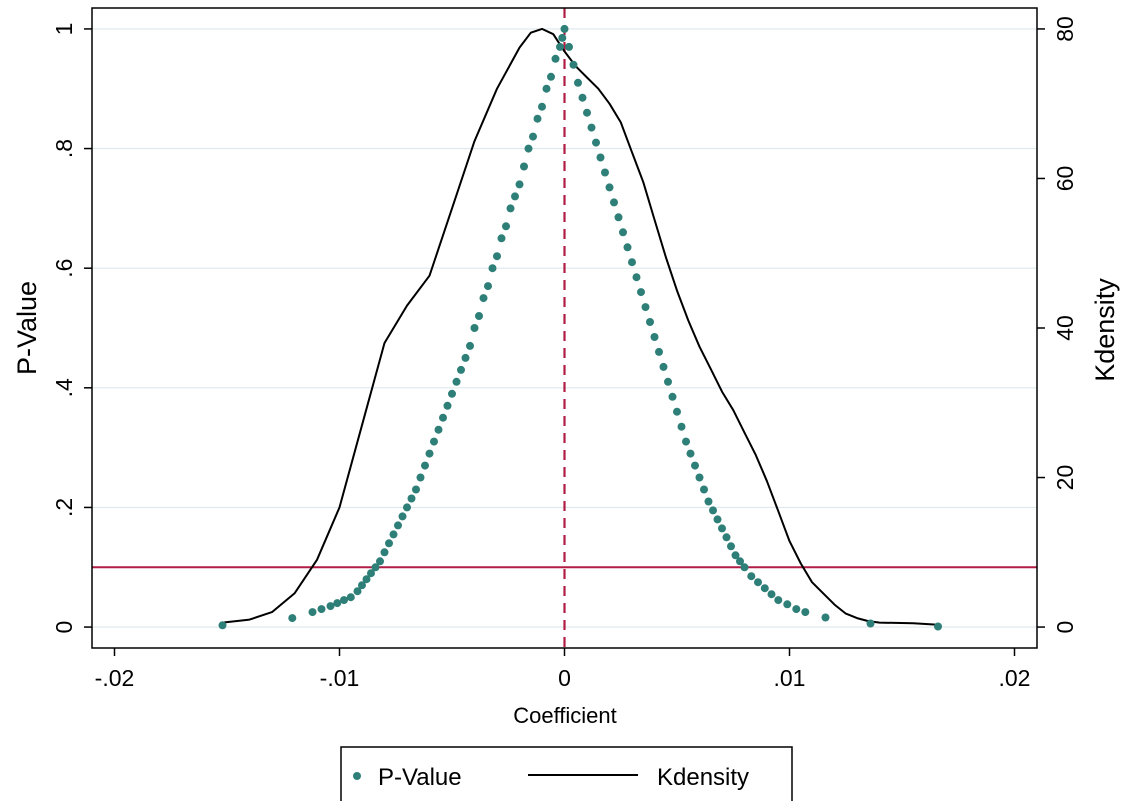 This screenshot has height=801, width=1128. Describe the element at coordinates (420, 777) in the screenshot. I see `legend-label-p-value: P-Value` at that location.